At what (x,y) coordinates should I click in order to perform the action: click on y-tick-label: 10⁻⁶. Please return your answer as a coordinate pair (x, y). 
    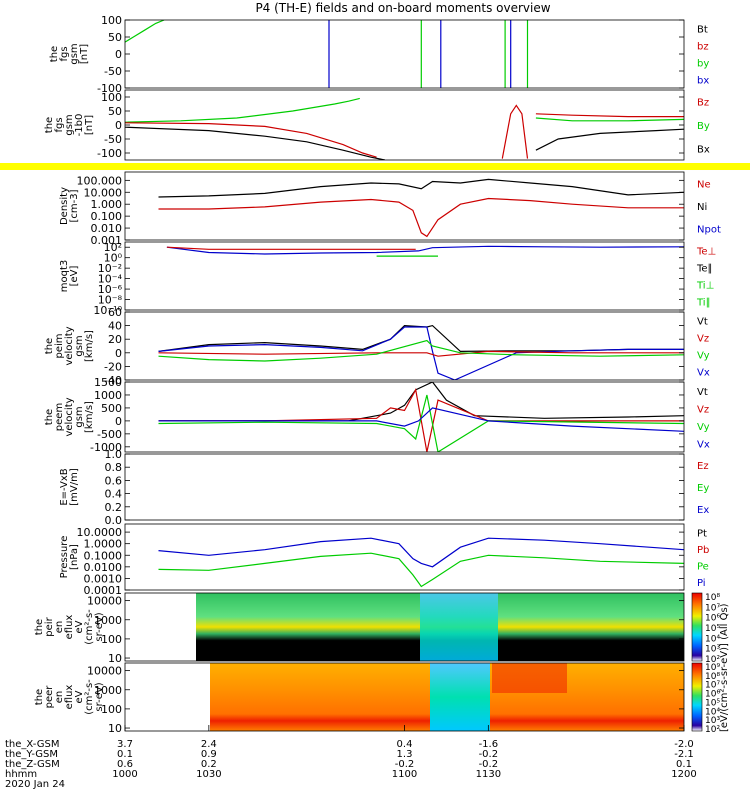
    Looking at the image, I should click on (110, 289).